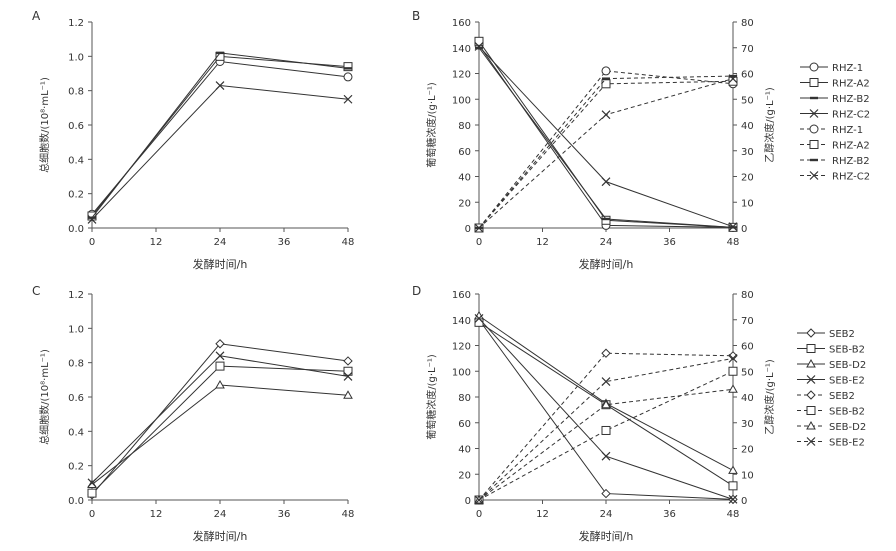  I want to click on y-tick-label: 20, so click(464, 203).